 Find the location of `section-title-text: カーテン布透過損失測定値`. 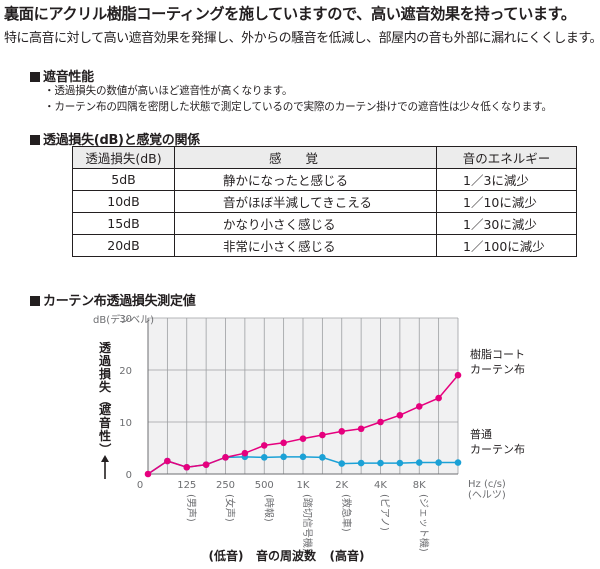

section-title-text: カーテン布透過損失測定値 is located at coordinates (119, 301).